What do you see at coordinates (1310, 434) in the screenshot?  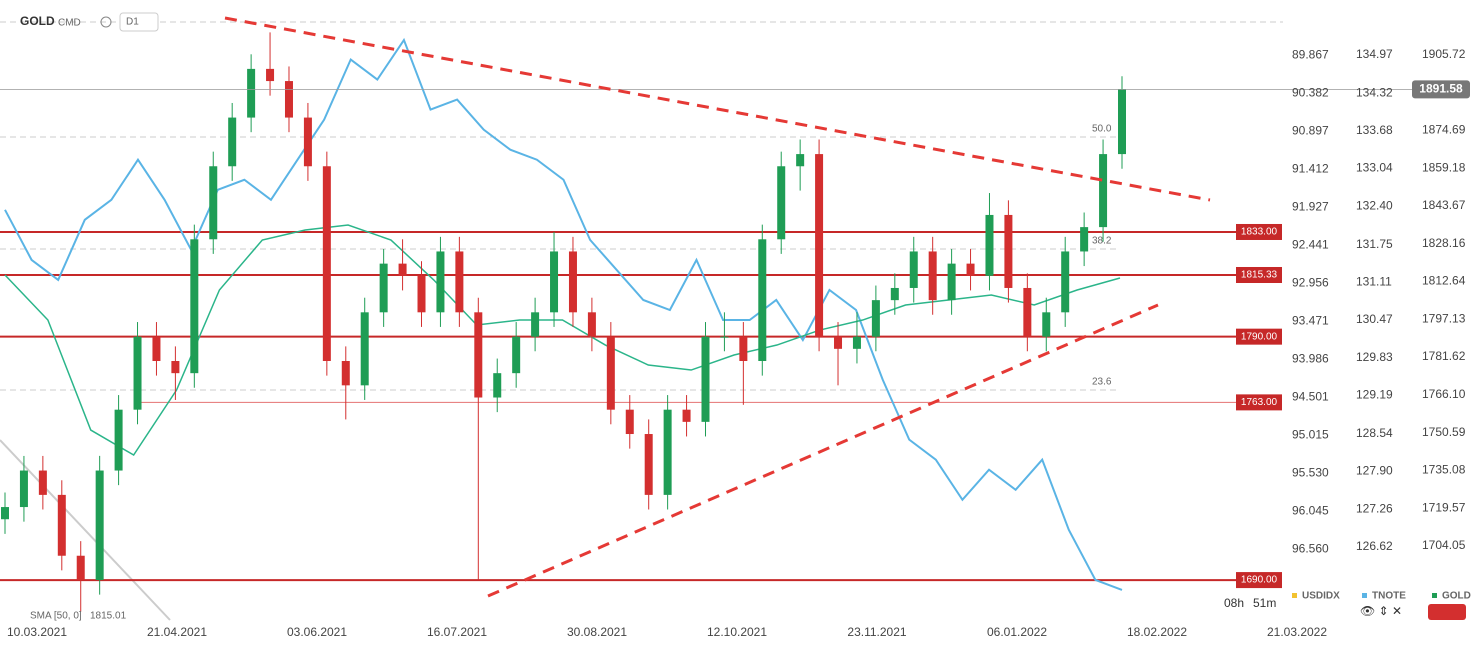 I see `usdidx-tick-label: 95.015` at bounding box center [1310, 434].